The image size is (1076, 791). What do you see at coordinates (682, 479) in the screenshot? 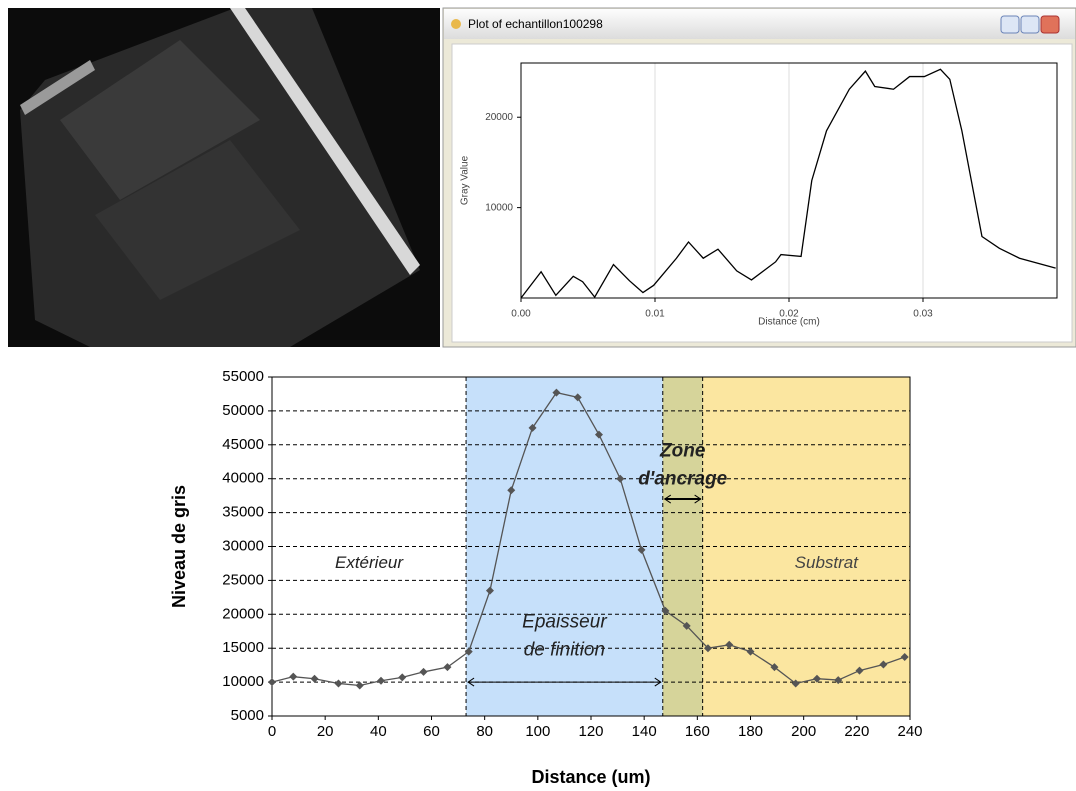
I see `region-label: d'ancrage` at bounding box center [682, 479].